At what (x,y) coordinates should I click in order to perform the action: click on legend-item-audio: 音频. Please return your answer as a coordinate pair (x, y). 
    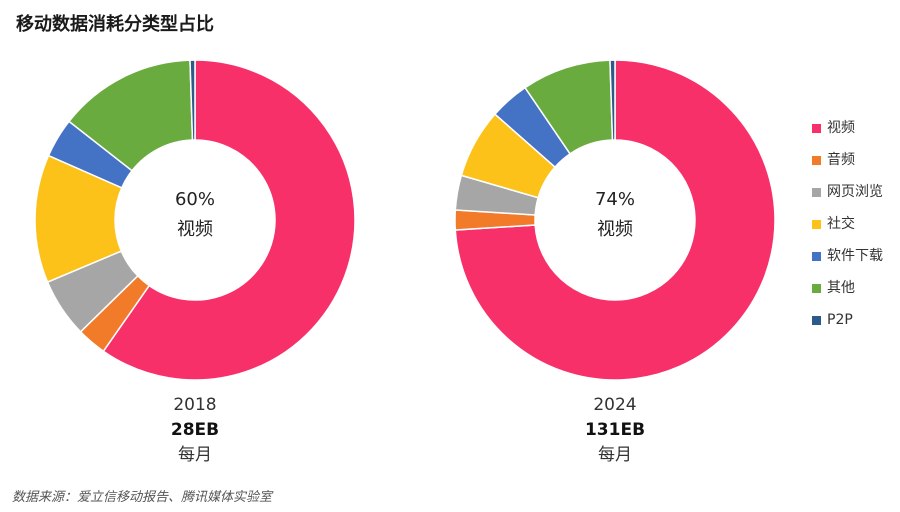
    Looking at the image, I should click on (847, 160).